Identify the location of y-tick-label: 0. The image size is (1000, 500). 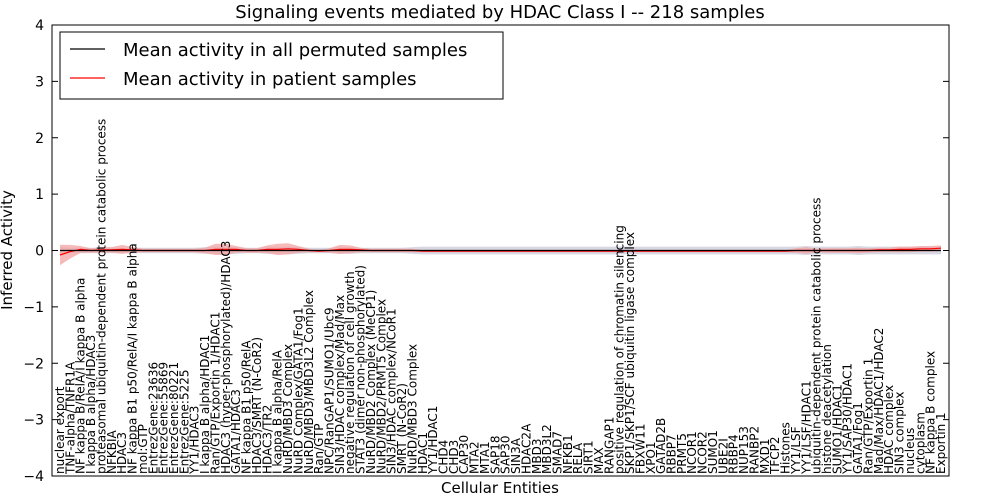
(39, 252).